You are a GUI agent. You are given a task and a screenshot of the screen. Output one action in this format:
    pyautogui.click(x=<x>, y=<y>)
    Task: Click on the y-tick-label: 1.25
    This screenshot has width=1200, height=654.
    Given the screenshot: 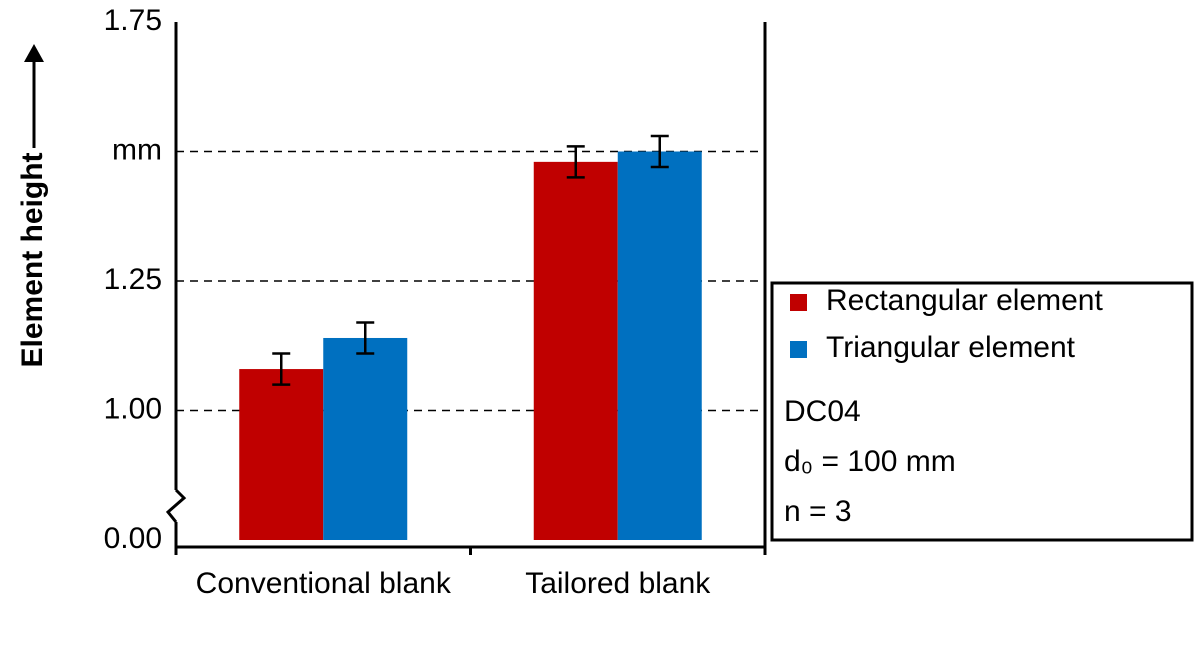 What is the action you would take?
    pyautogui.click(x=133, y=279)
    